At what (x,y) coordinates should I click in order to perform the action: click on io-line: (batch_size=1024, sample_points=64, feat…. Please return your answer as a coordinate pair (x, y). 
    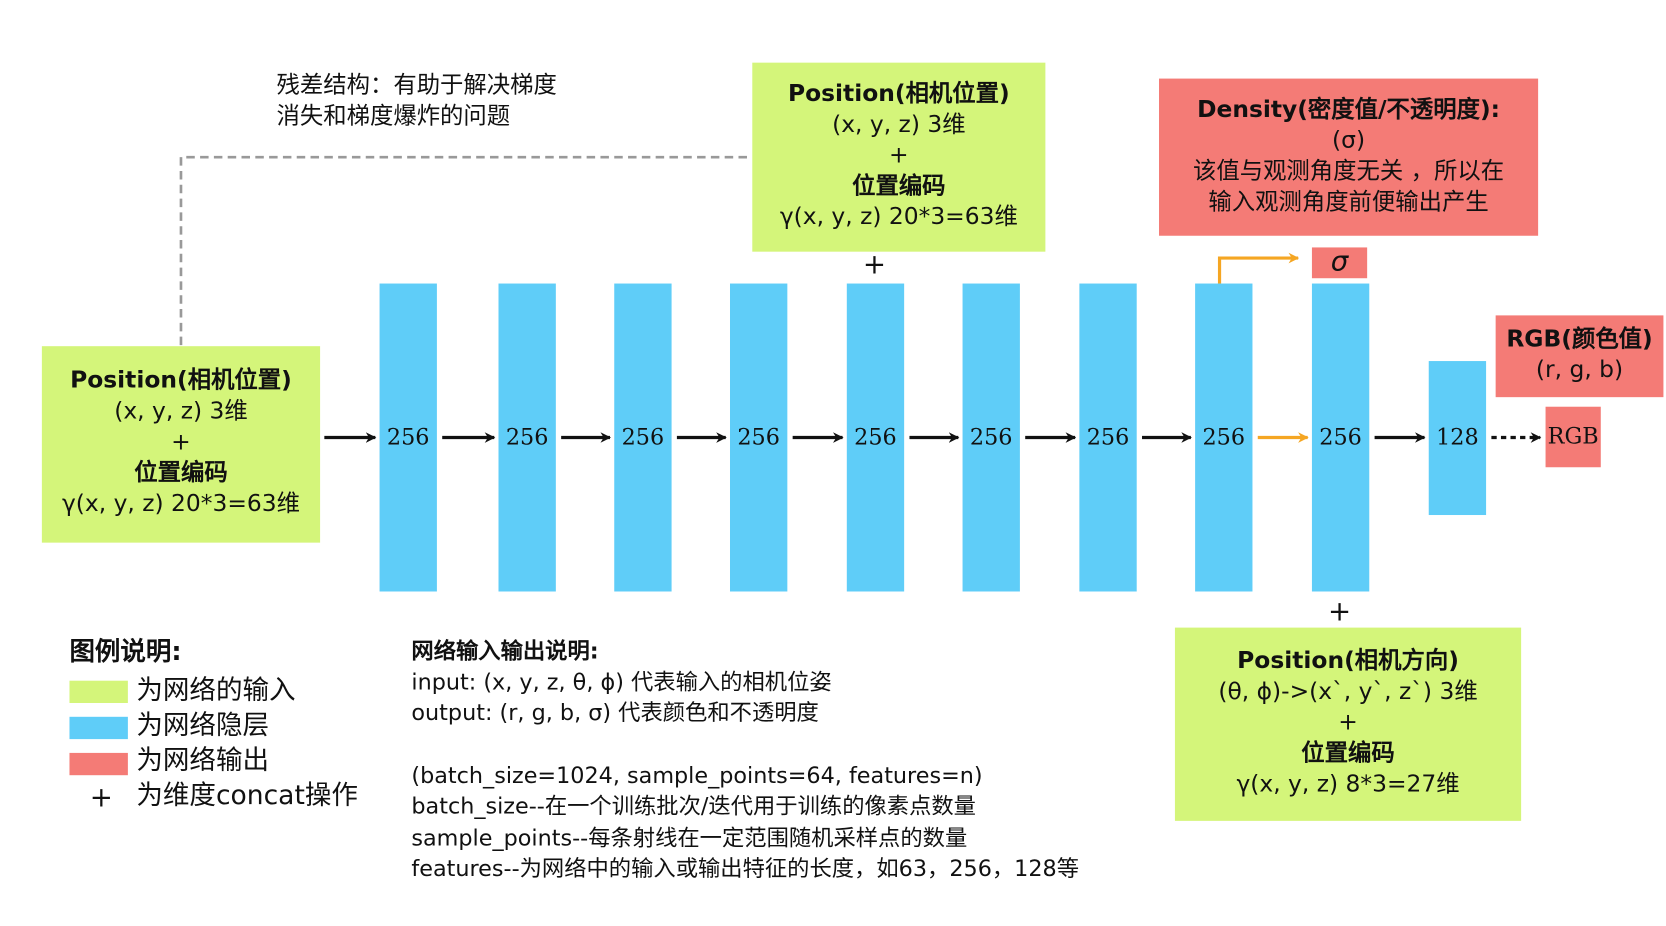
    Looking at the image, I should click on (696, 776).